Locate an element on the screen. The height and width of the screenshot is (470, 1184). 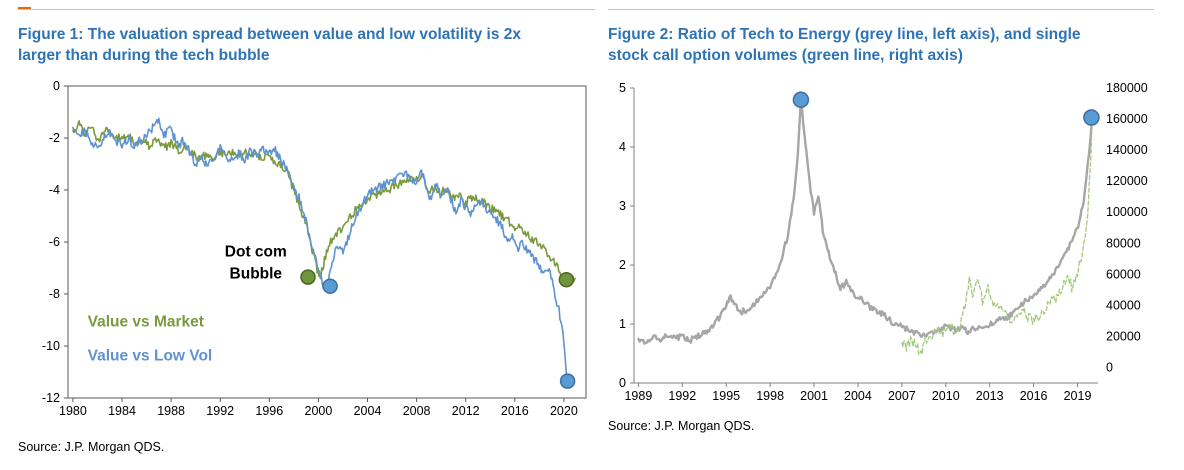
y-tick-label: 5 is located at coordinates (622, 88).